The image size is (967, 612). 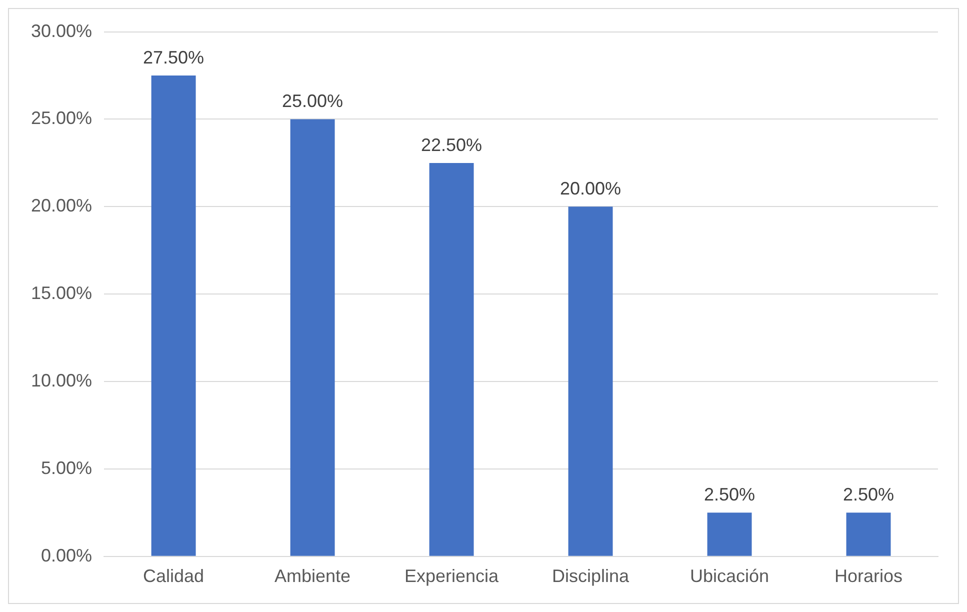 I want to click on x-tick-label: Calidad, so click(x=173, y=576).